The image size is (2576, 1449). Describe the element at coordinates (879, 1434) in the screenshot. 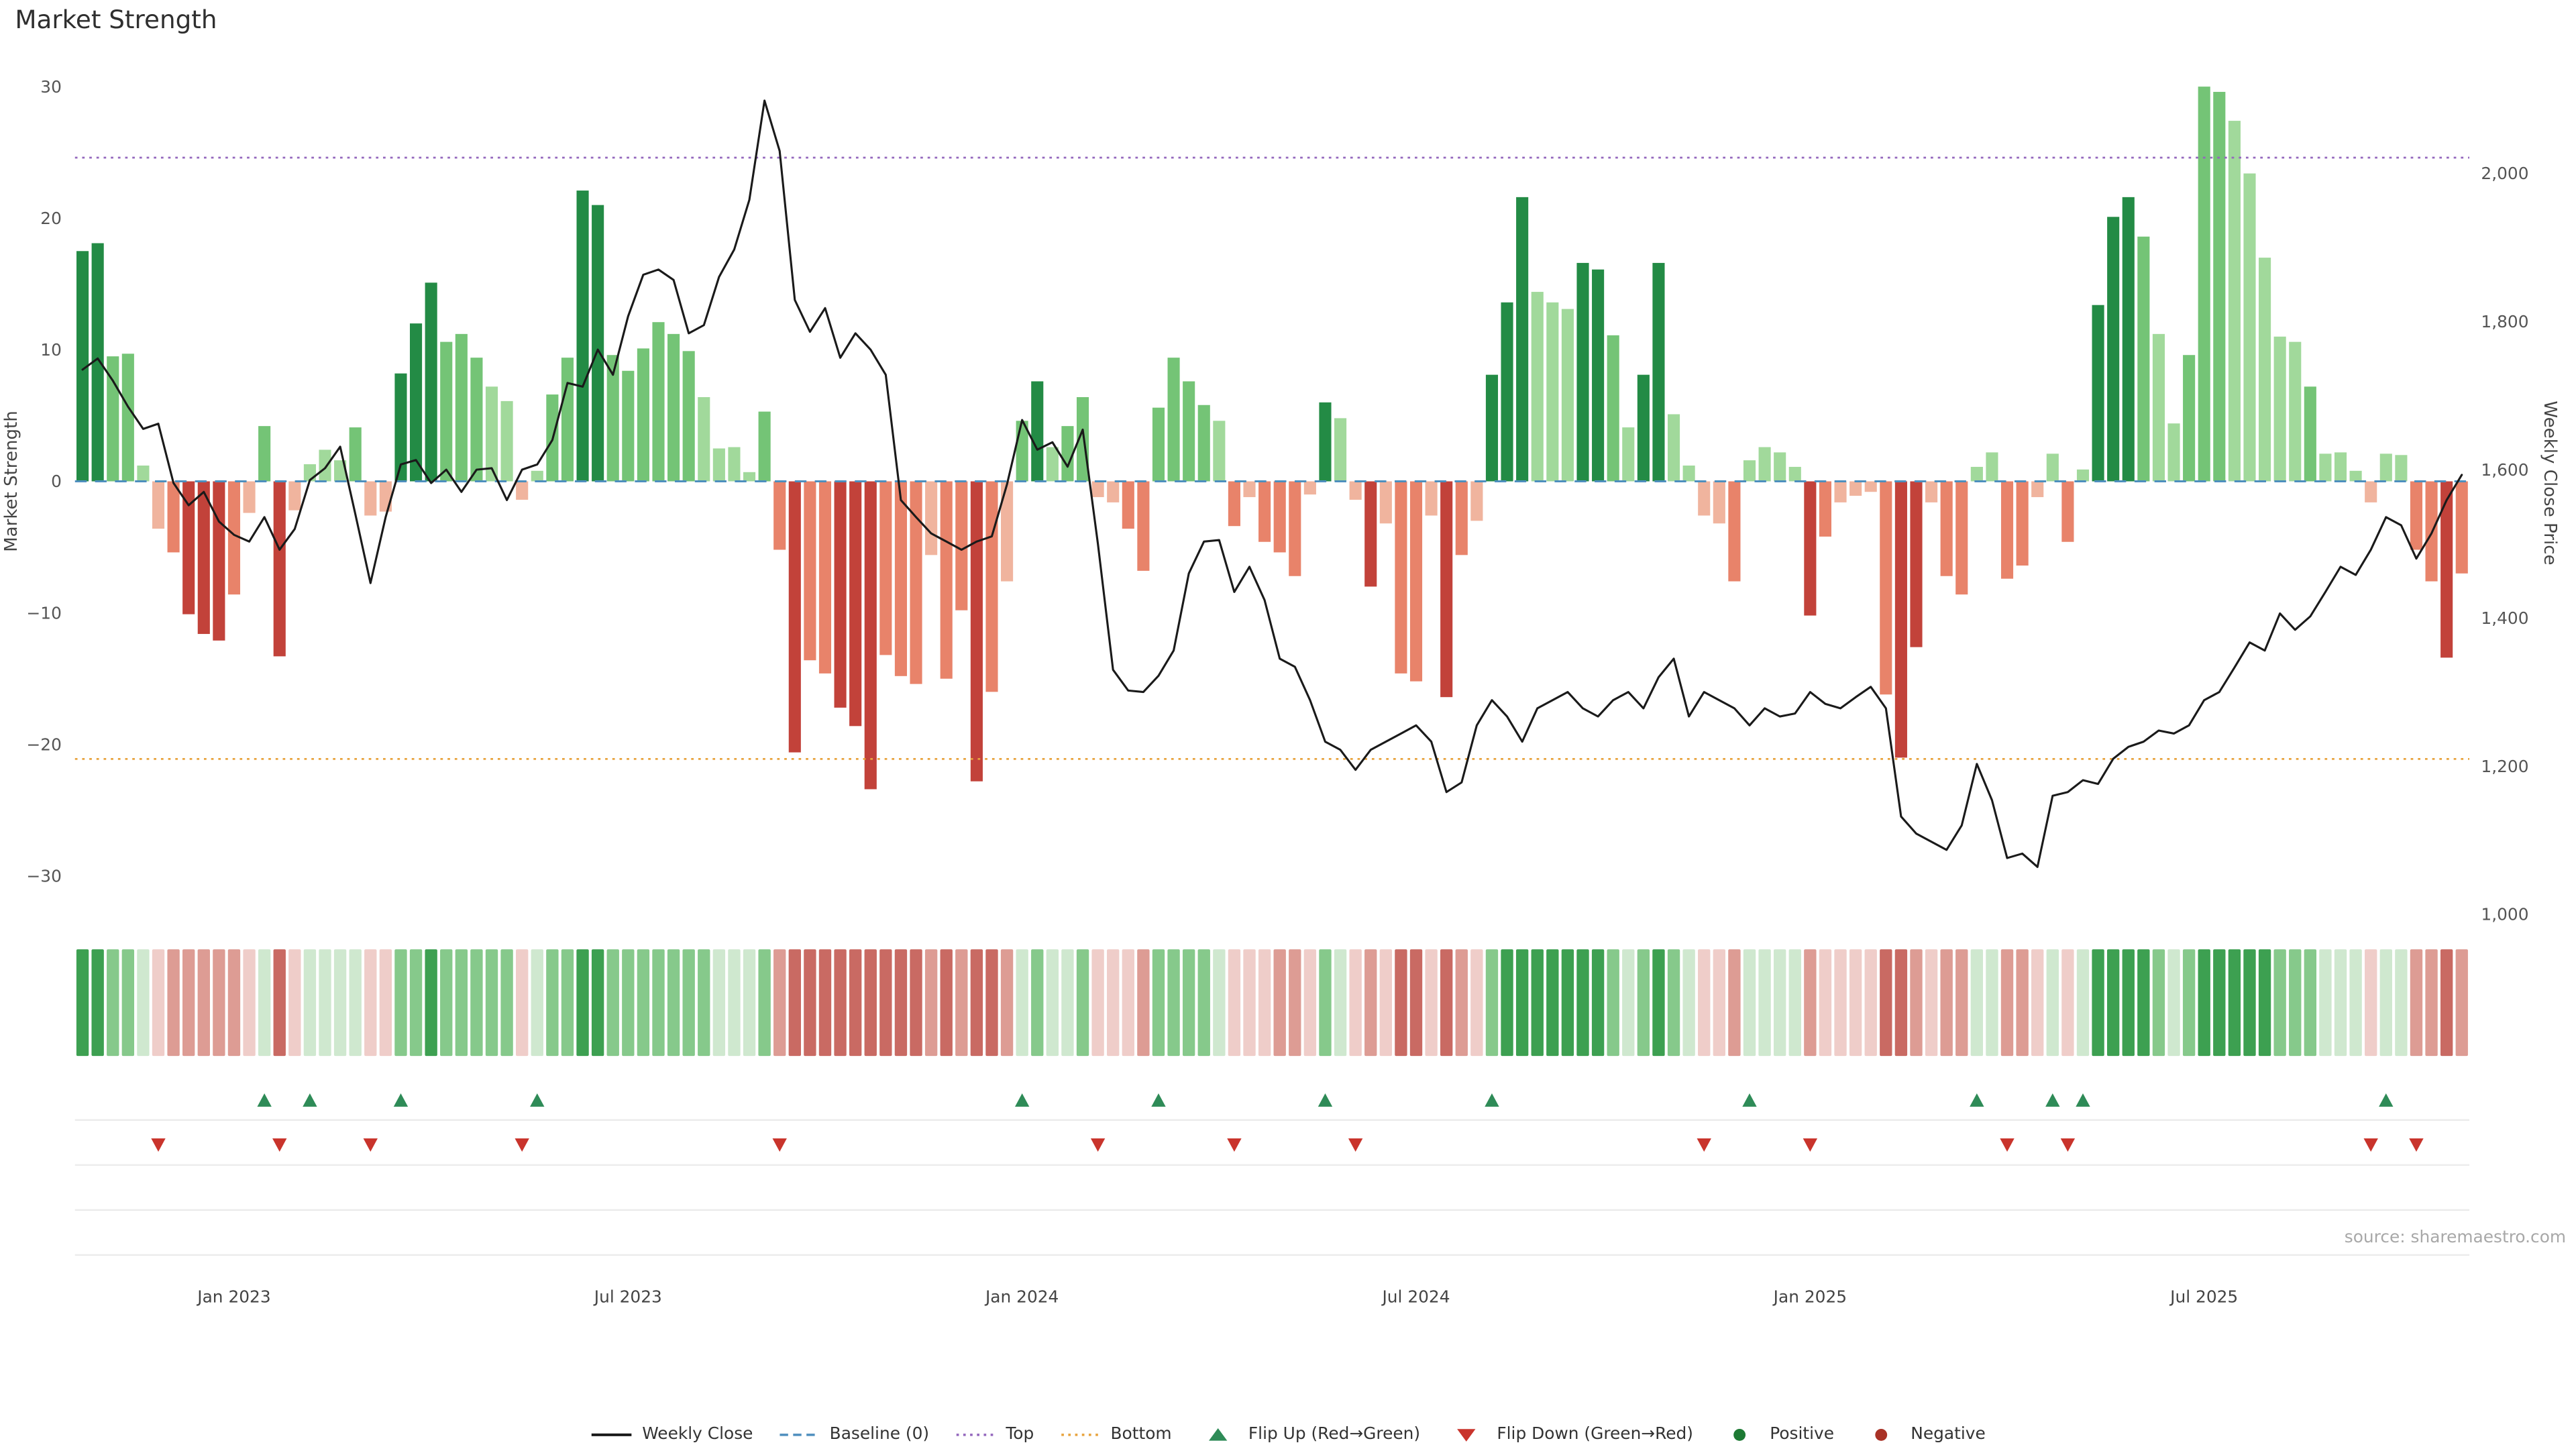

I see `legend-label: Baseline (0)` at that location.